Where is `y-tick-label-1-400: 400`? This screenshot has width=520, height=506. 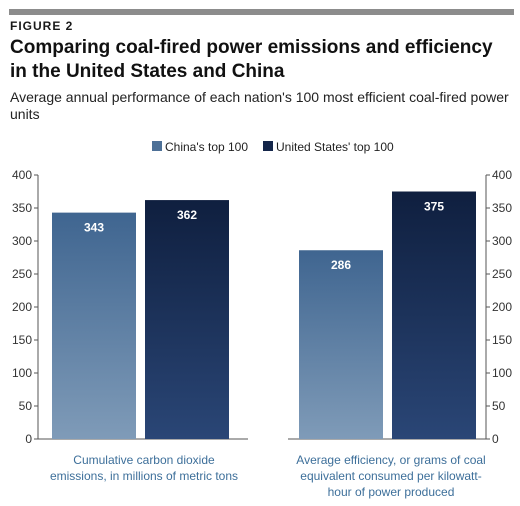
y-tick-label-1-400: 400 is located at coordinates (502, 175).